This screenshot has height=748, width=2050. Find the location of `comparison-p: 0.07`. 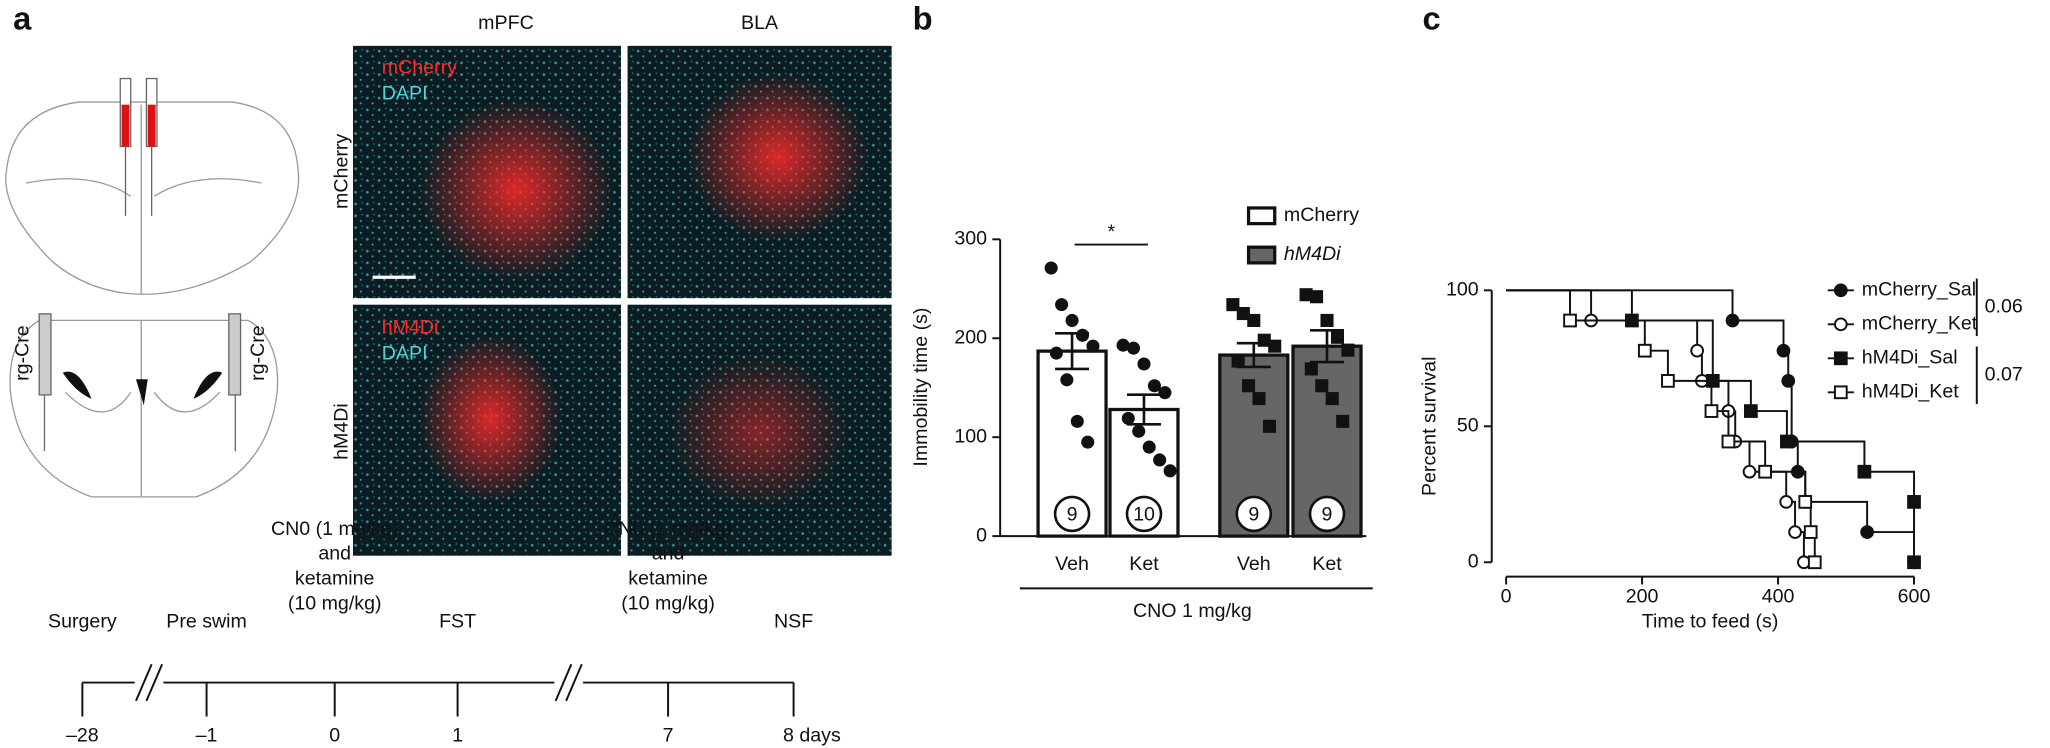

comparison-p: 0.07 is located at coordinates (2004, 374).